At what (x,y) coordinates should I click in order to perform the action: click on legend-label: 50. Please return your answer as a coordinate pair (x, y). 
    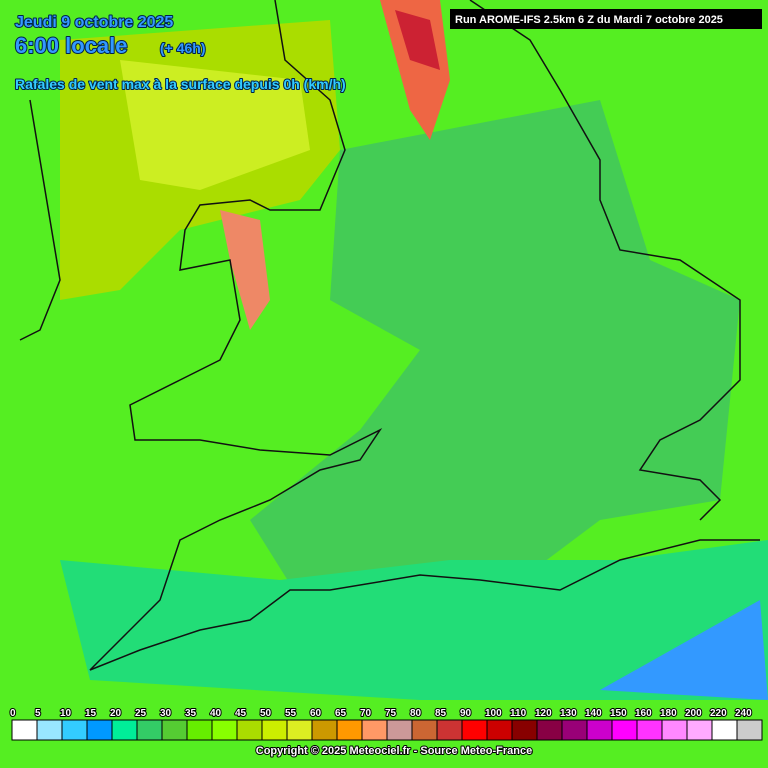
    Looking at the image, I should click on (266, 713).